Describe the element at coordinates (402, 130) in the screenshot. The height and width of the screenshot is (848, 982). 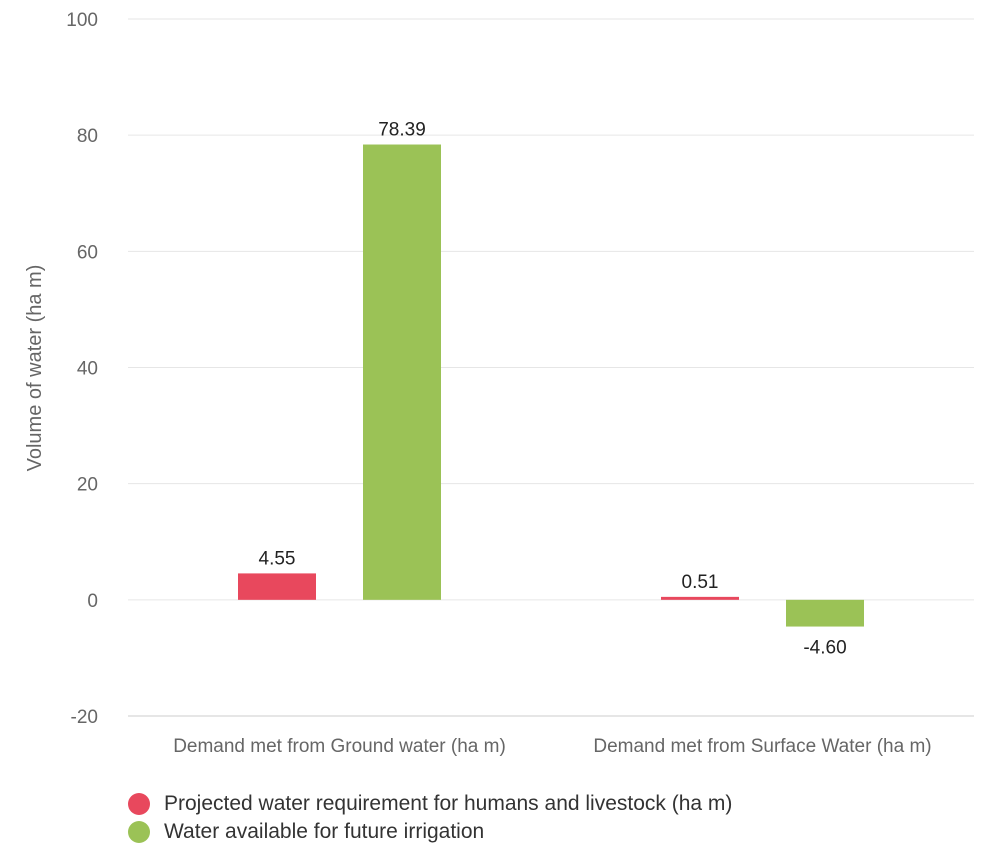
I see `data-label: 78.39` at that location.